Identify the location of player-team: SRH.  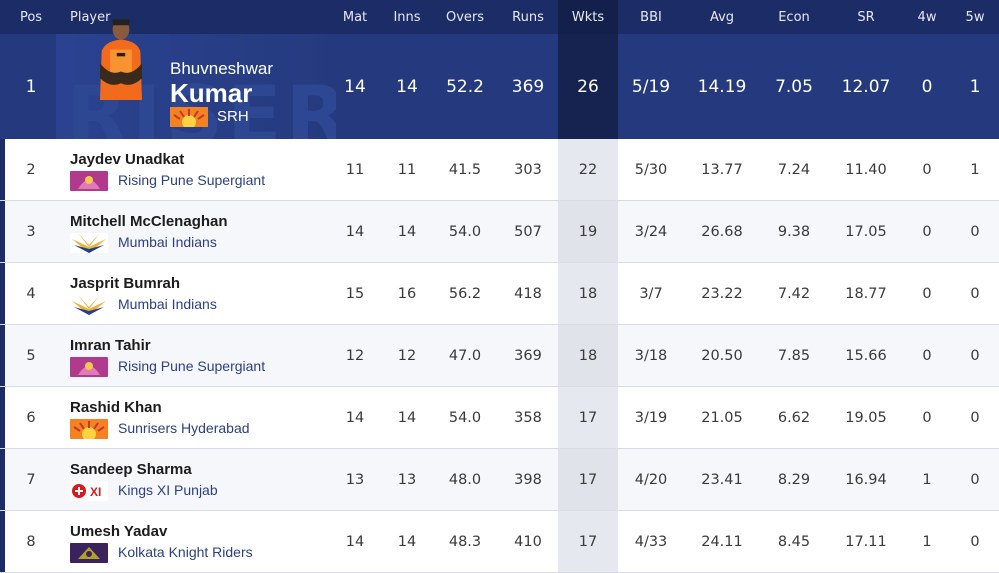
(233, 116).